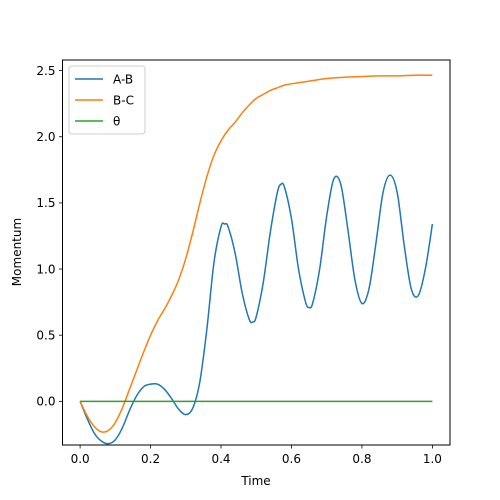 The image size is (500, 500). Describe the element at coordinates (291, 459) in the screenshot. I see `x-tick-label: 0.6` at that location.